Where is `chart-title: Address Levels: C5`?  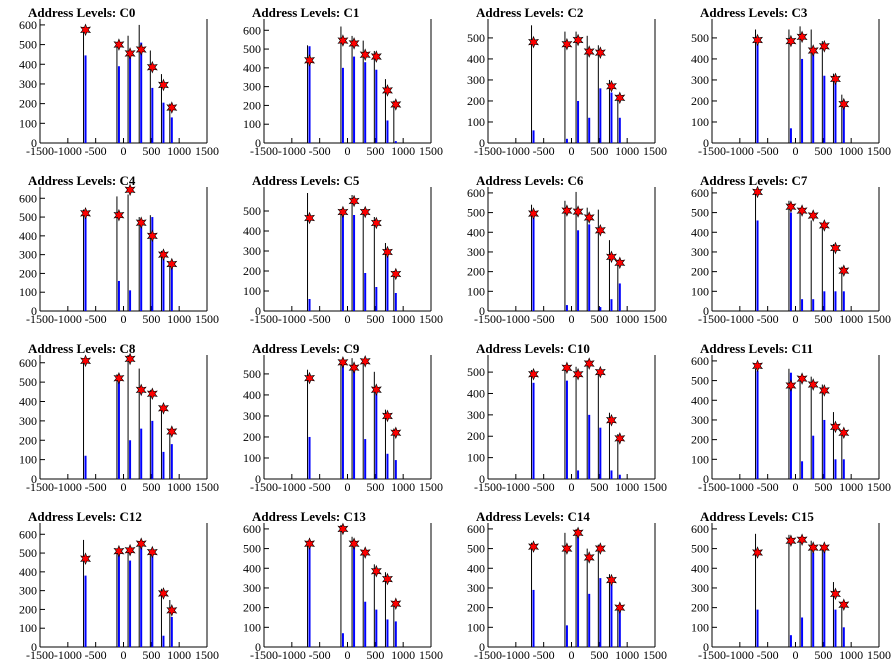 chart-title: Address Levels: C5 is located at coordinates (306, 180).